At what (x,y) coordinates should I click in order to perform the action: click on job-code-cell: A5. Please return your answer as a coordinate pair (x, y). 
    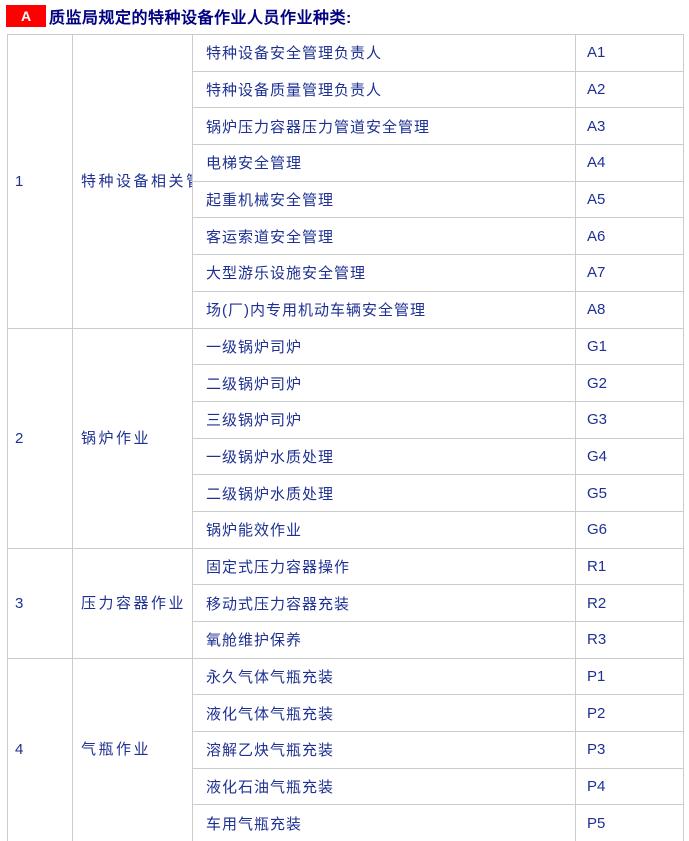
    Looking at the image, I should click on (629, 199).